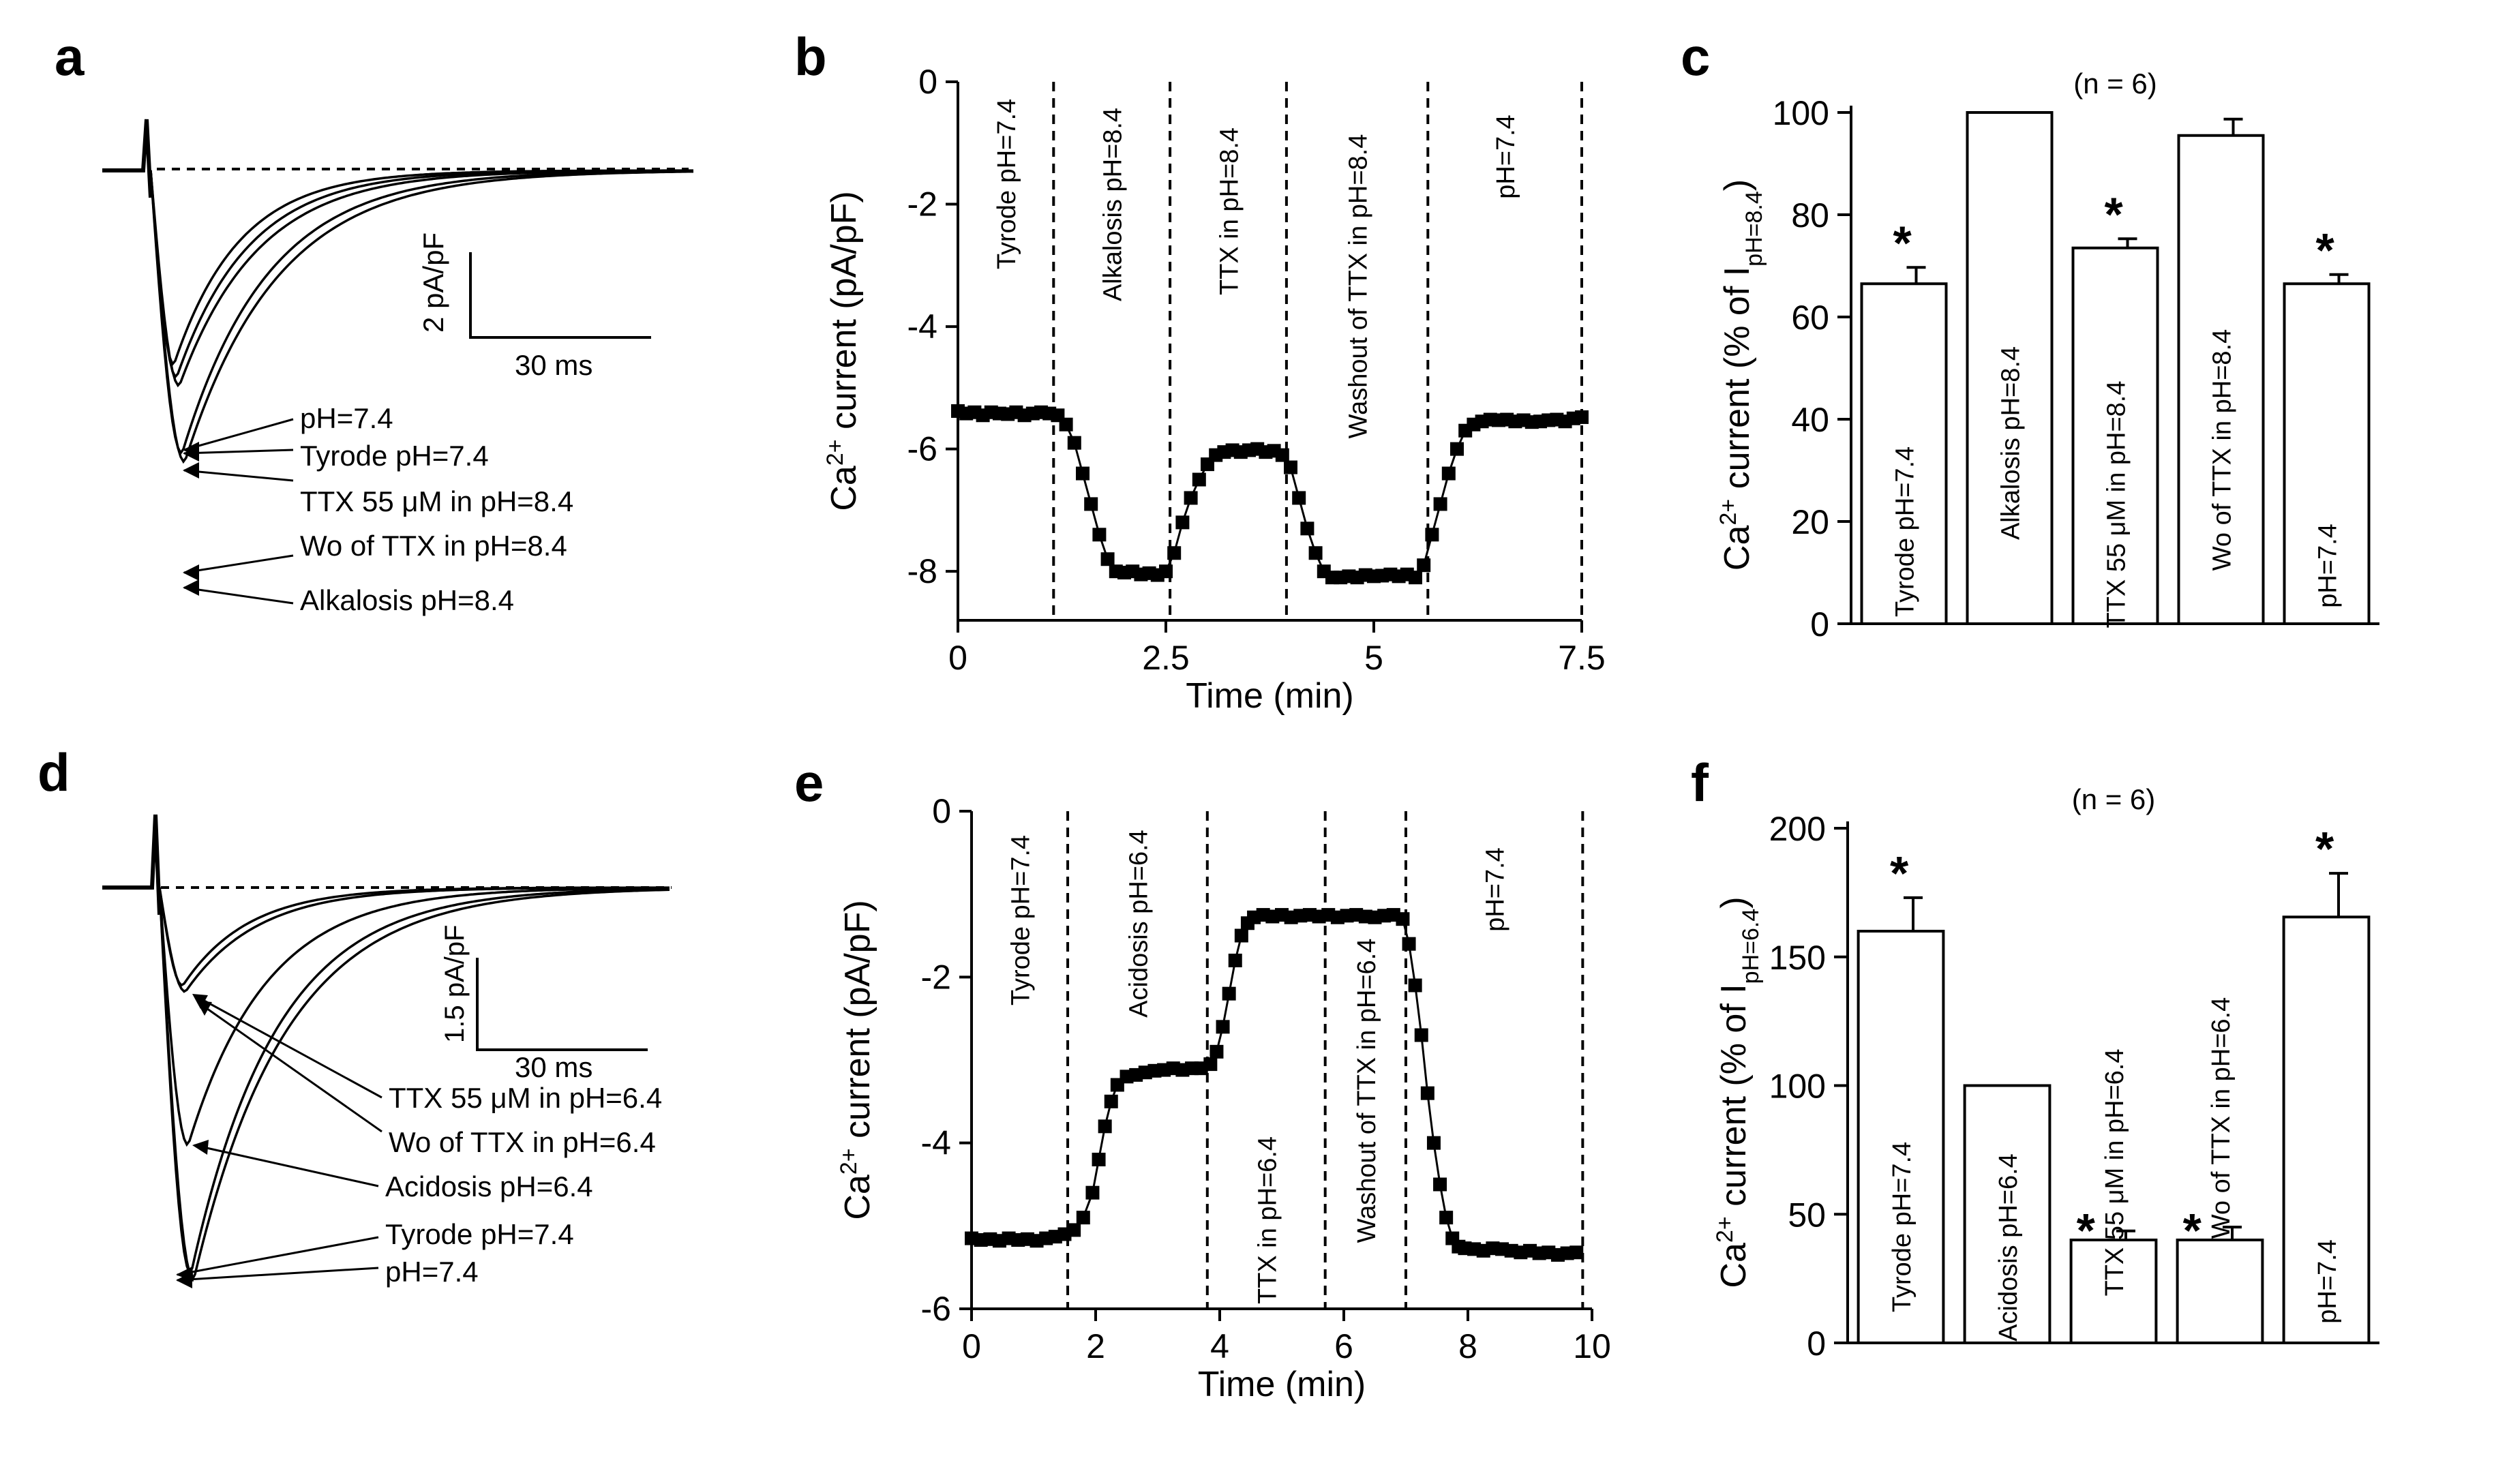 The height and width of the screenshot is (1484, 2494). I want to click on y-tick-label: 200, so click(1797, 829).